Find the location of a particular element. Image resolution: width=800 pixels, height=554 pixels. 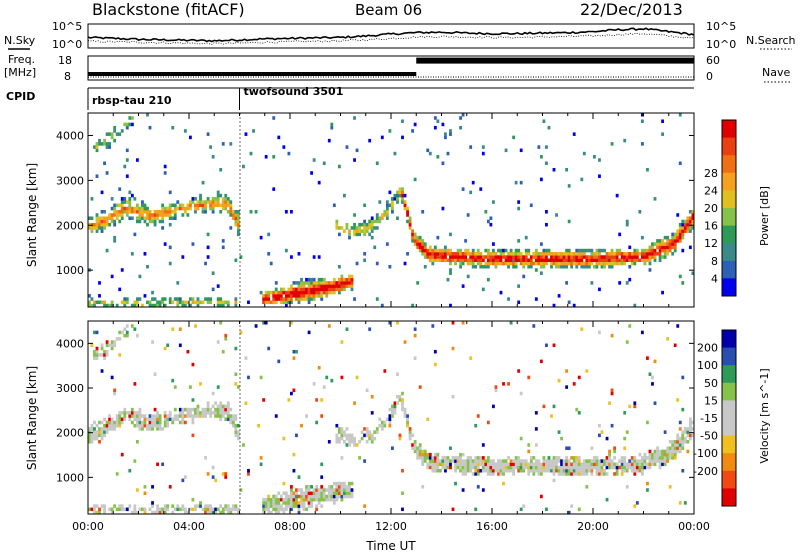

nave-ytick-bottom: 0 is located at coordinates (709, 76).